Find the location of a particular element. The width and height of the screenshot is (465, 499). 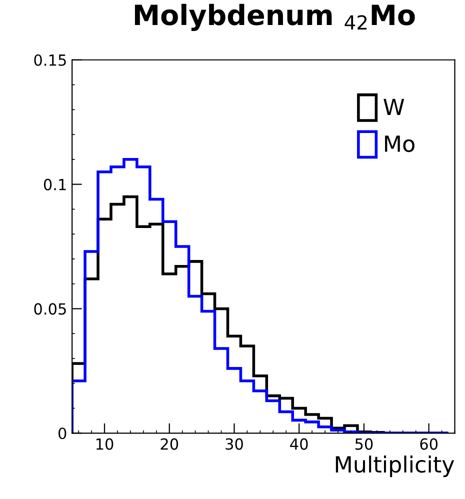

x-tick-label: 50 is located at coordinates (364, 444).